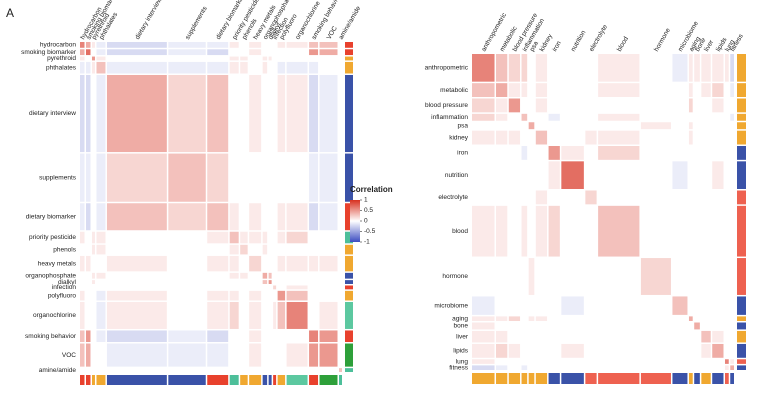  What do you see at coordinates (454, 90) in the screenshot?
I see `row-label: metabolic` at bounding box center [454, 90].